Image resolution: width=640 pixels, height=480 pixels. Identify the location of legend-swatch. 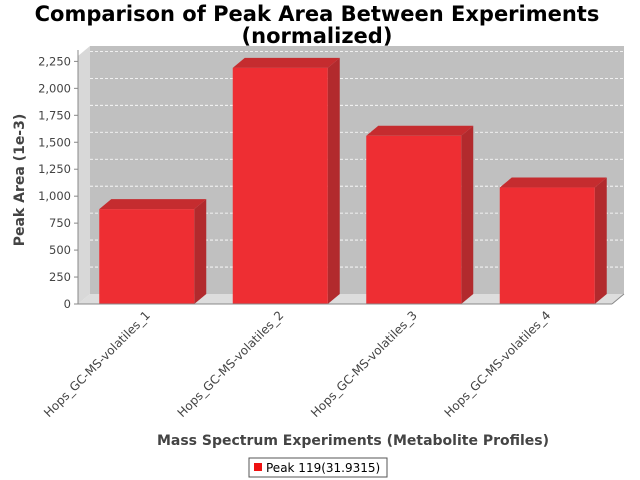
(258, 467).